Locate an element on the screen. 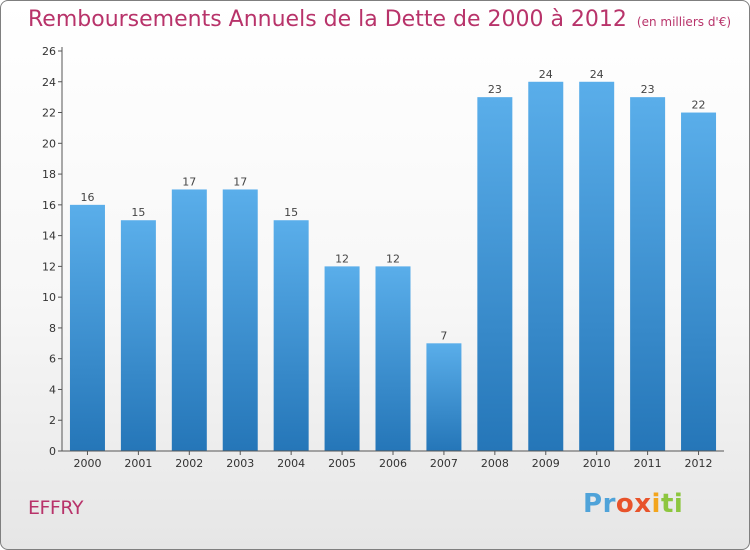 The image size is (750, 550). place-name: EFFRY is located at coordinates (55, 508).